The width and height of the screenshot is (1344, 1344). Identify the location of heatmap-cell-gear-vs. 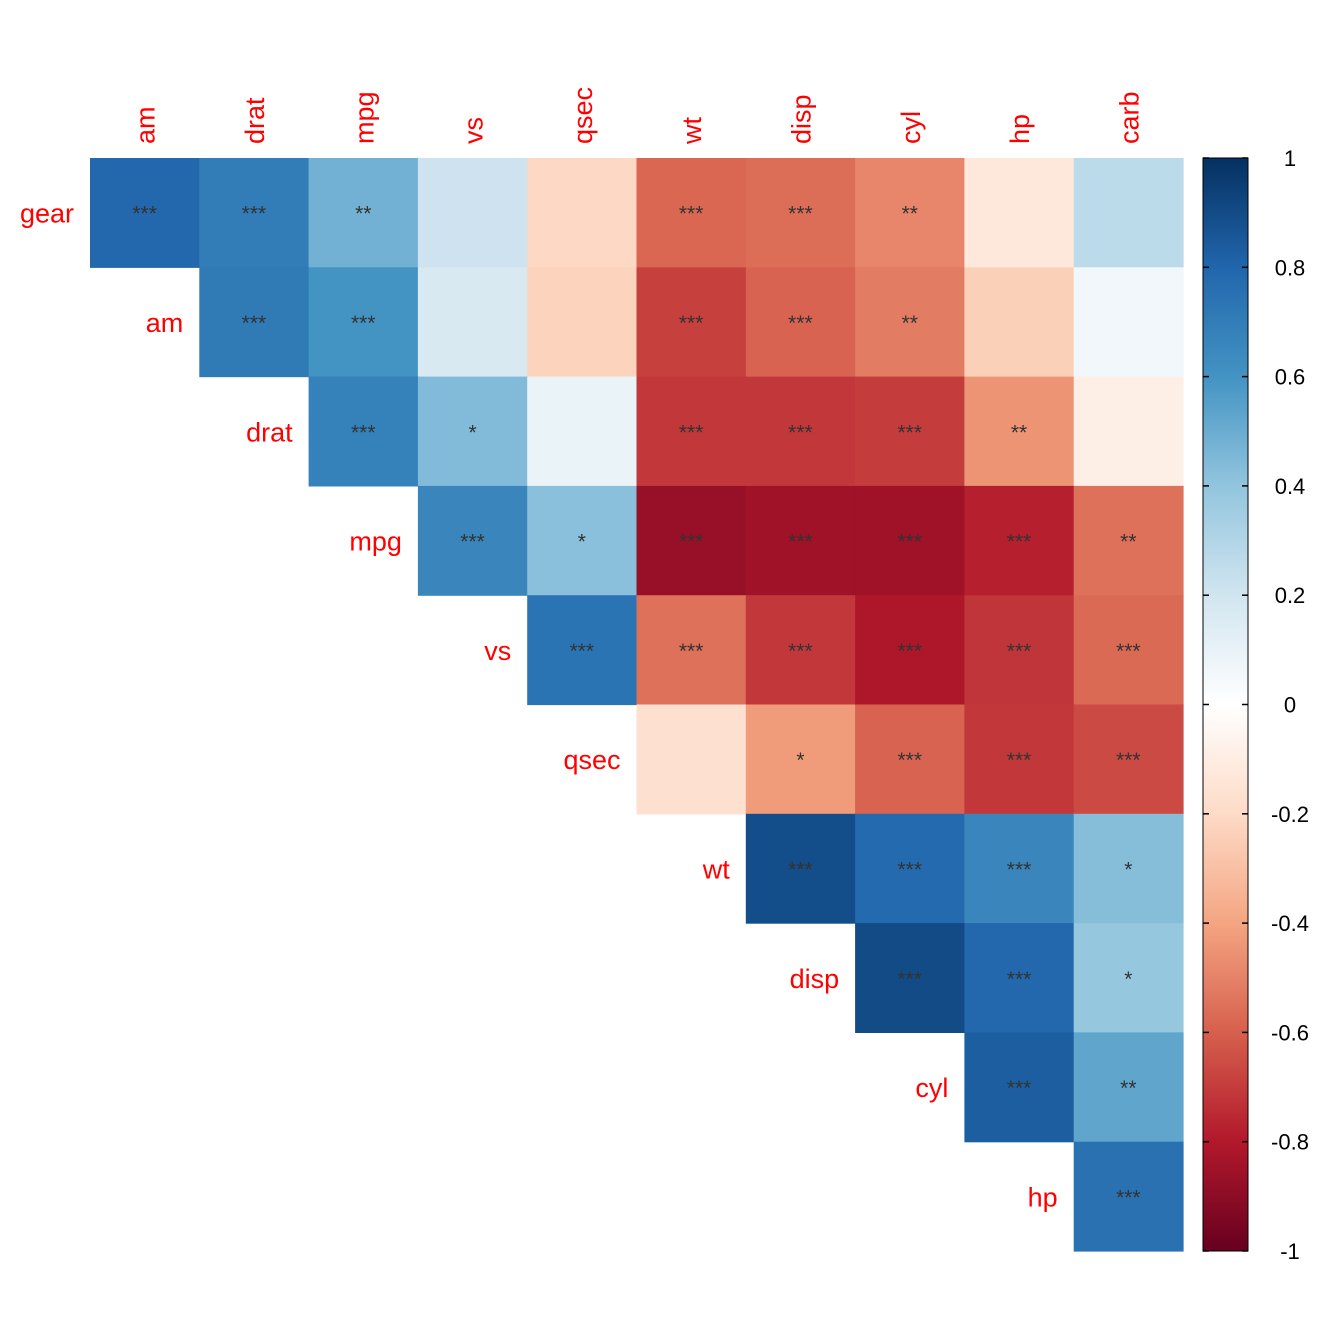
(472, 213).